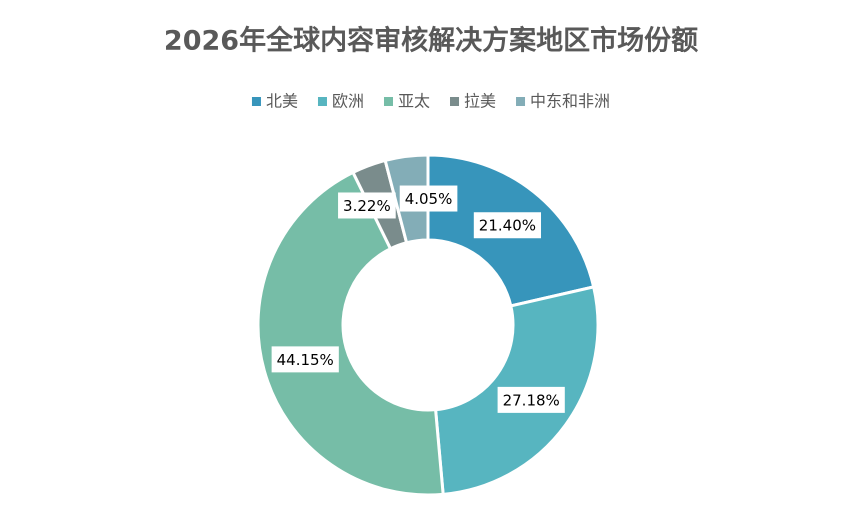 The height and width of the screenshot is (511, 863). I want to click on legend-label: 欧洲, so click(348, 101).